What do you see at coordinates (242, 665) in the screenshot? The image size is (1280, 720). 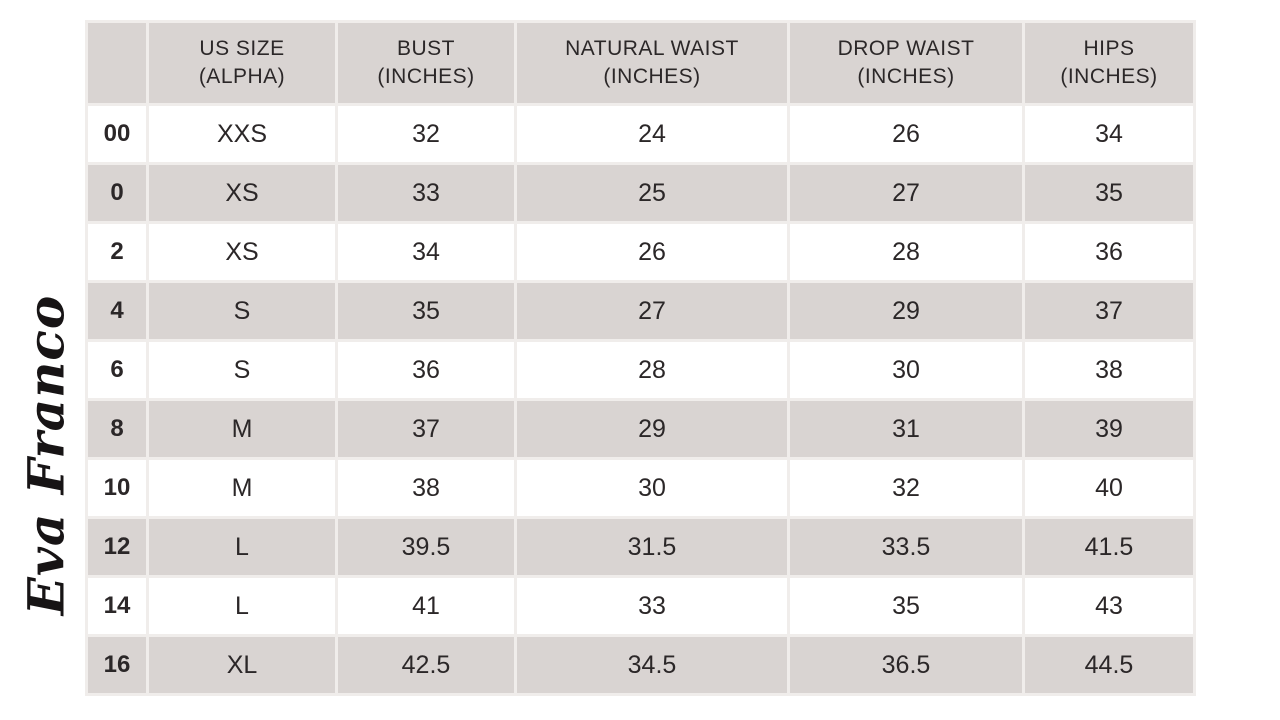 I see `measurement-cell: XL` at bounding box center [242, 665].